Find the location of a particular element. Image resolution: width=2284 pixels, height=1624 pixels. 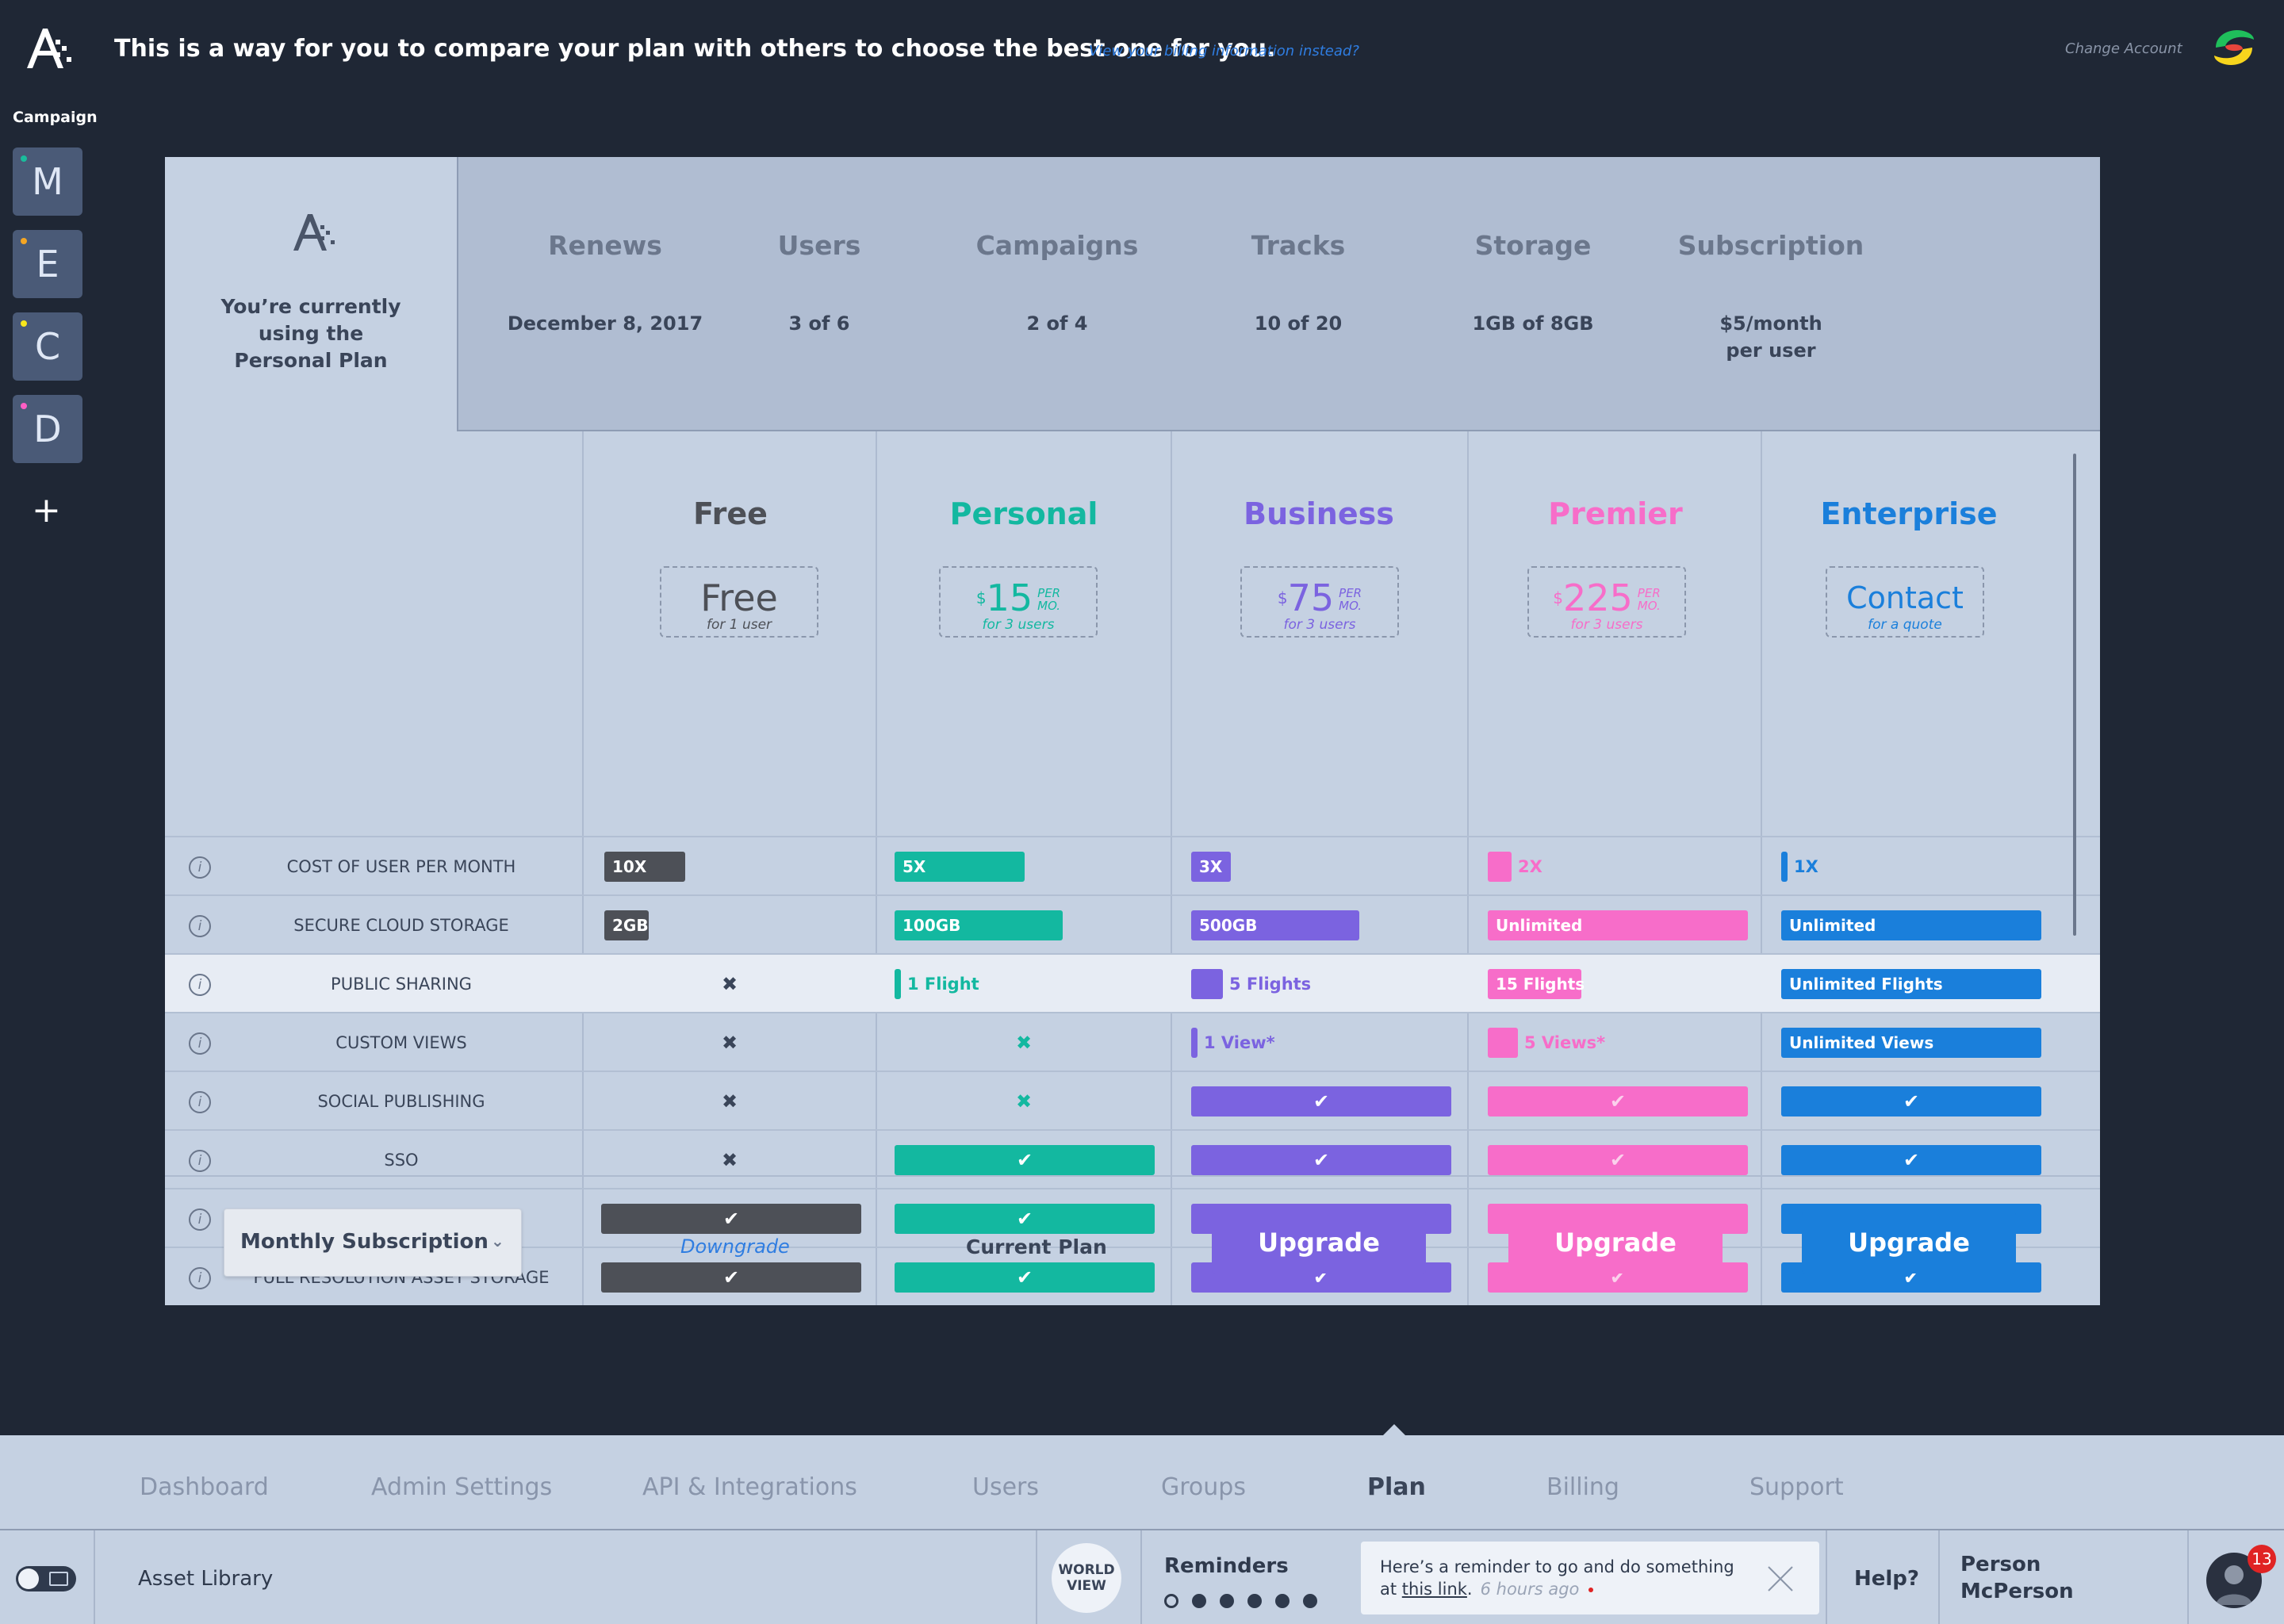

world-view-button: WORLD VIEW is located at coordinates (1086, 1578).